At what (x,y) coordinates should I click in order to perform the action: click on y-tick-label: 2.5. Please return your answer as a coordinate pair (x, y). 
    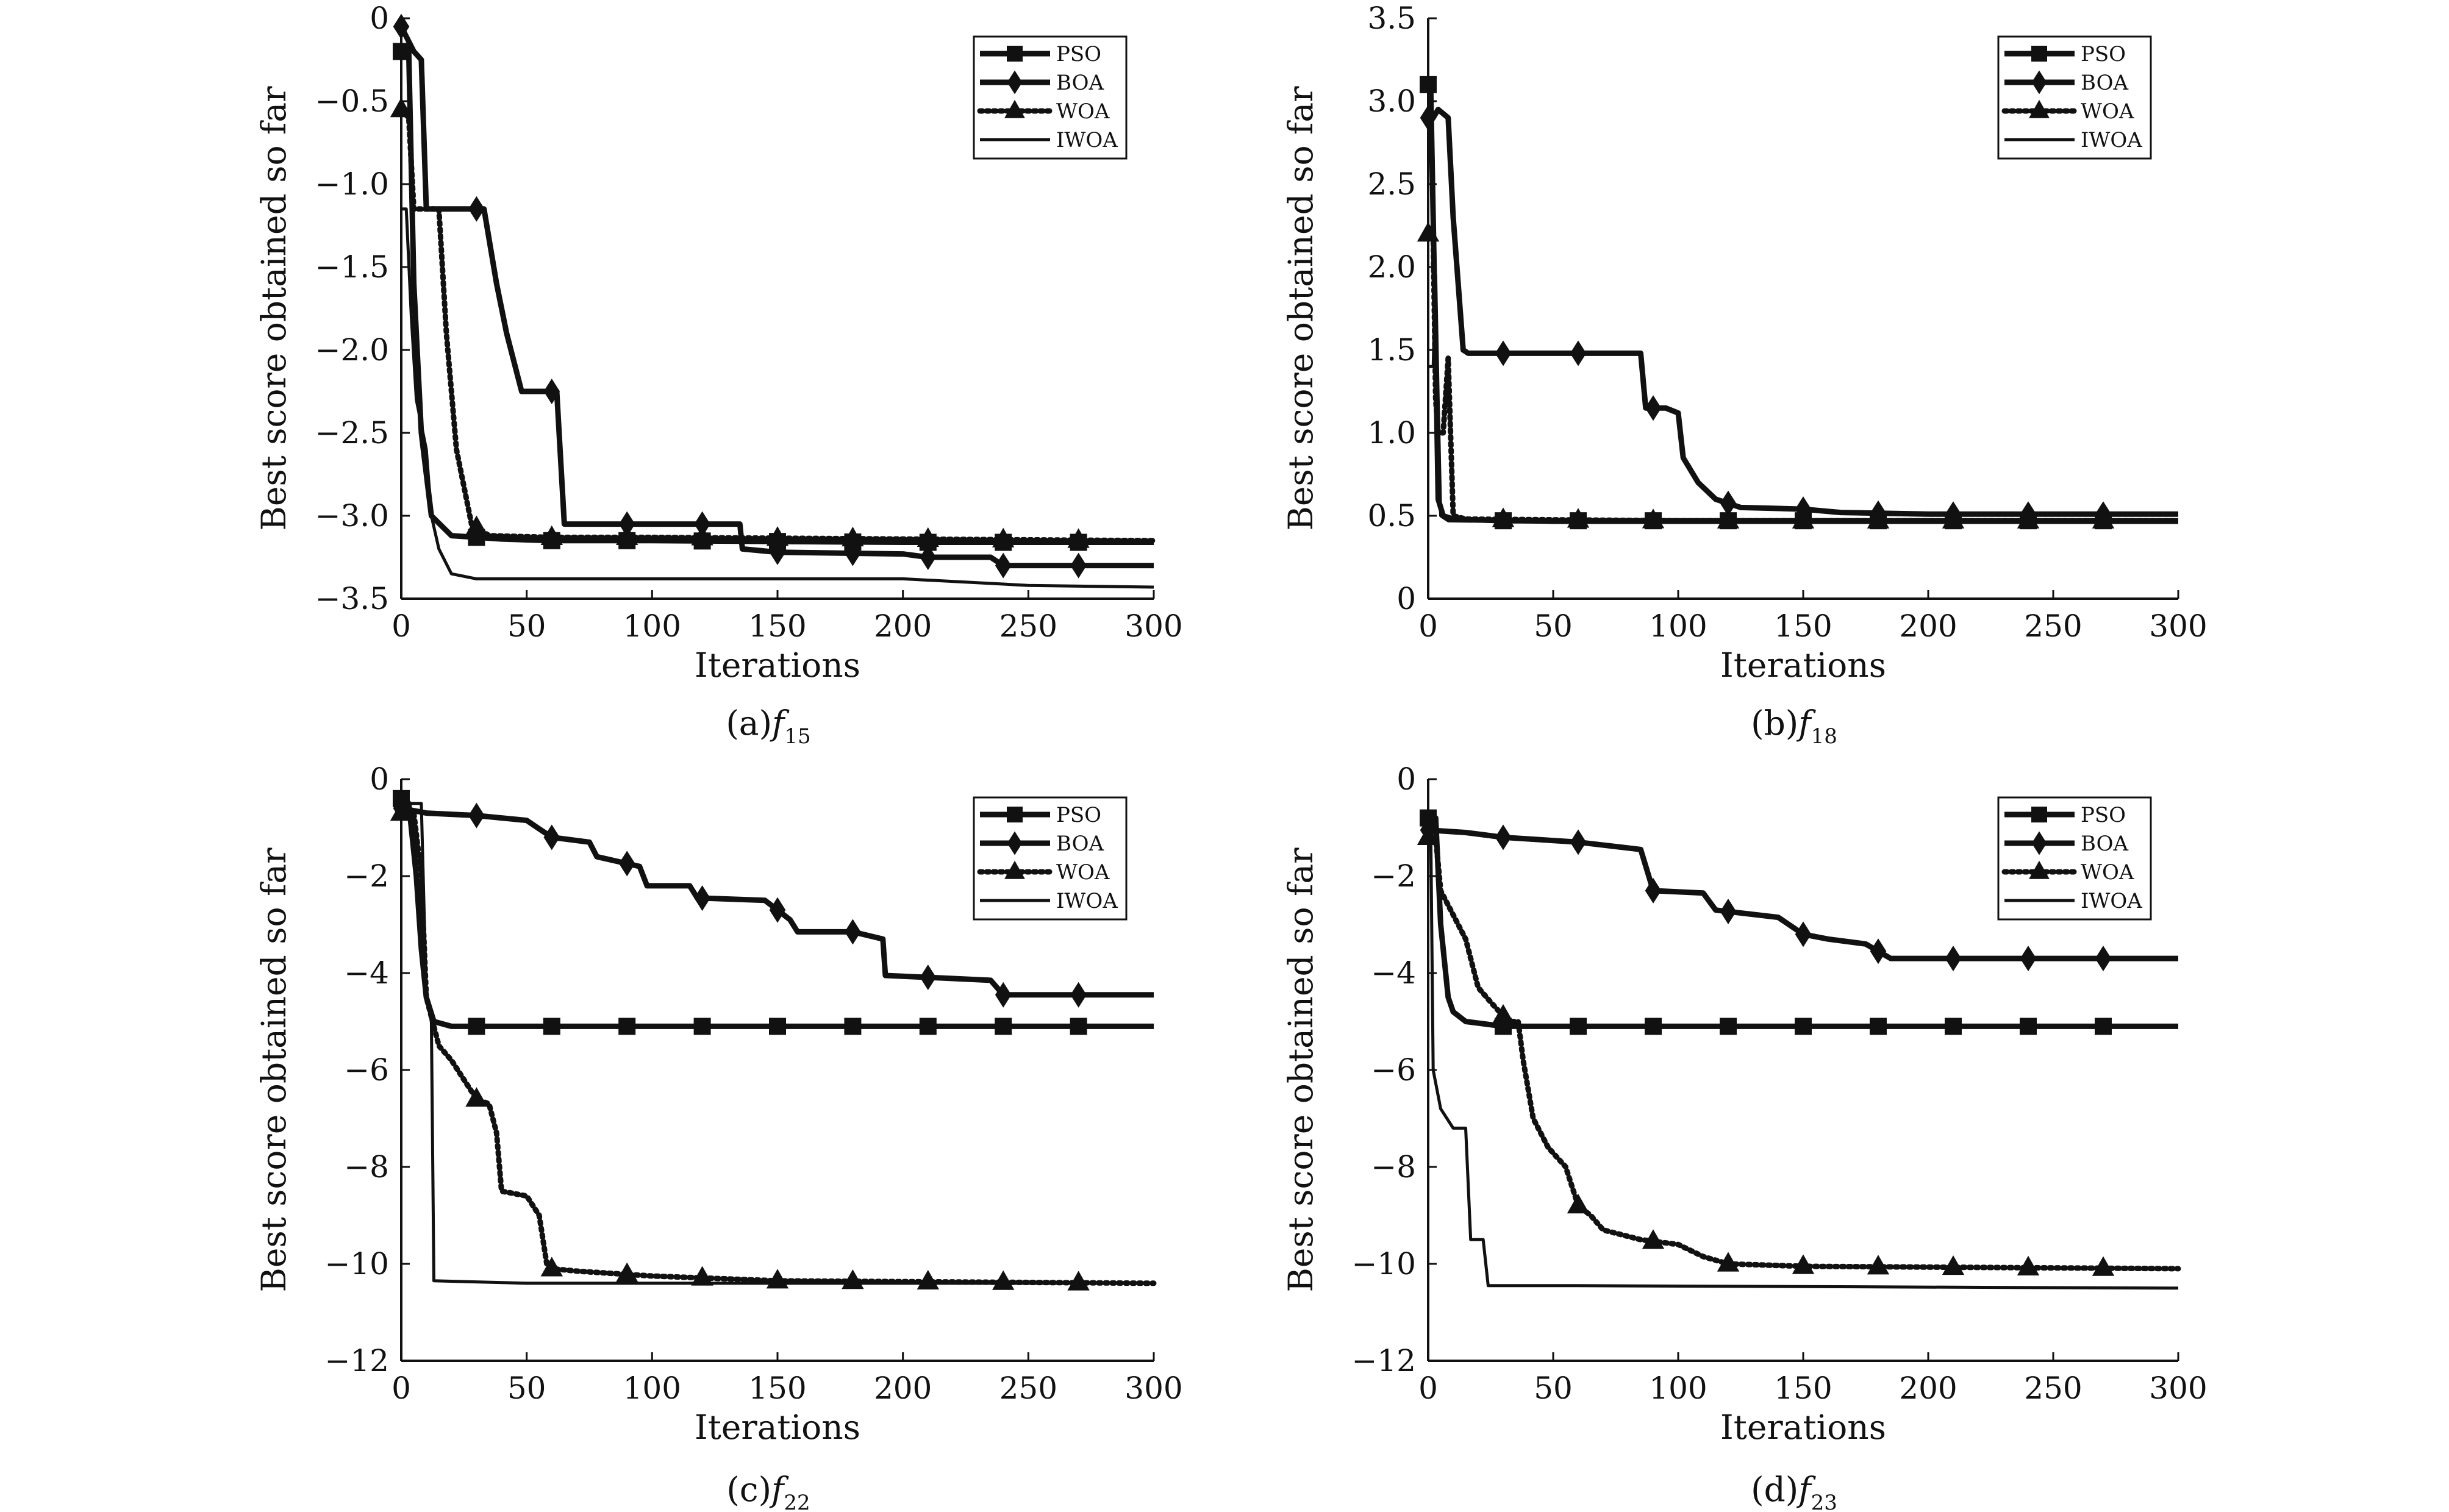
    Looking at the image, I should click on (1391, 184).